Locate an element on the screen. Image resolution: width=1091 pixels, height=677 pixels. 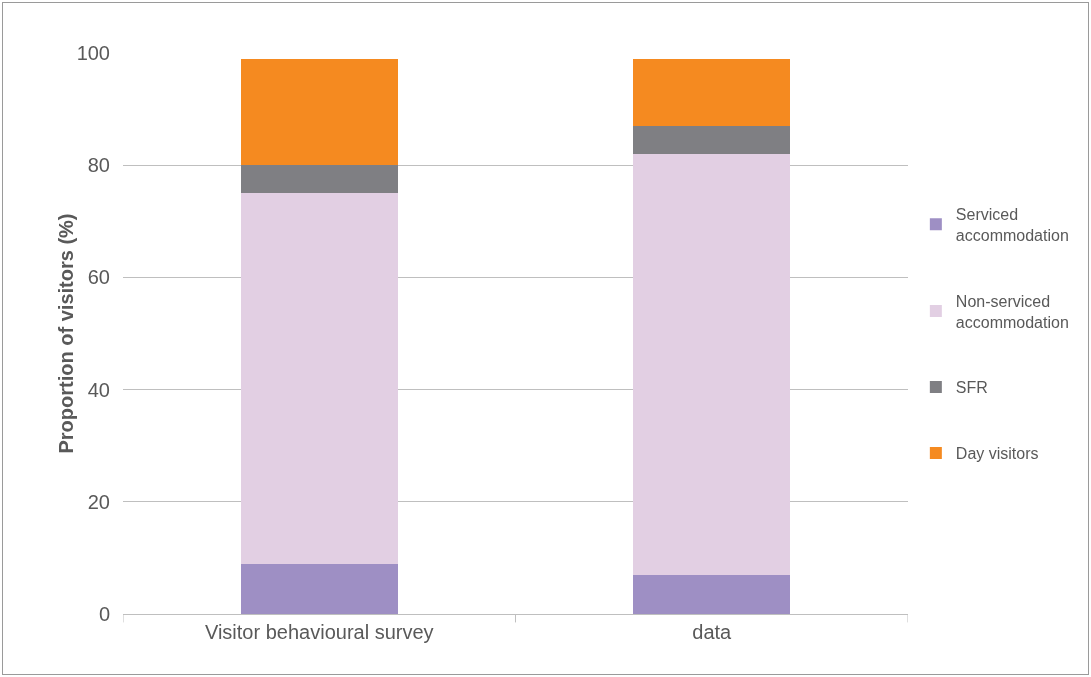
legend-label: SFR is located at coordinates (971, 388).